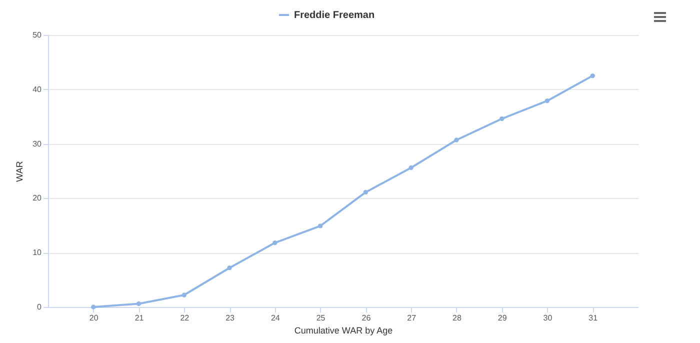  What do you see at coordinates (37, 253) in the screenshot?
I see `y-tick-label: 10` at bounding box center [37, 253].